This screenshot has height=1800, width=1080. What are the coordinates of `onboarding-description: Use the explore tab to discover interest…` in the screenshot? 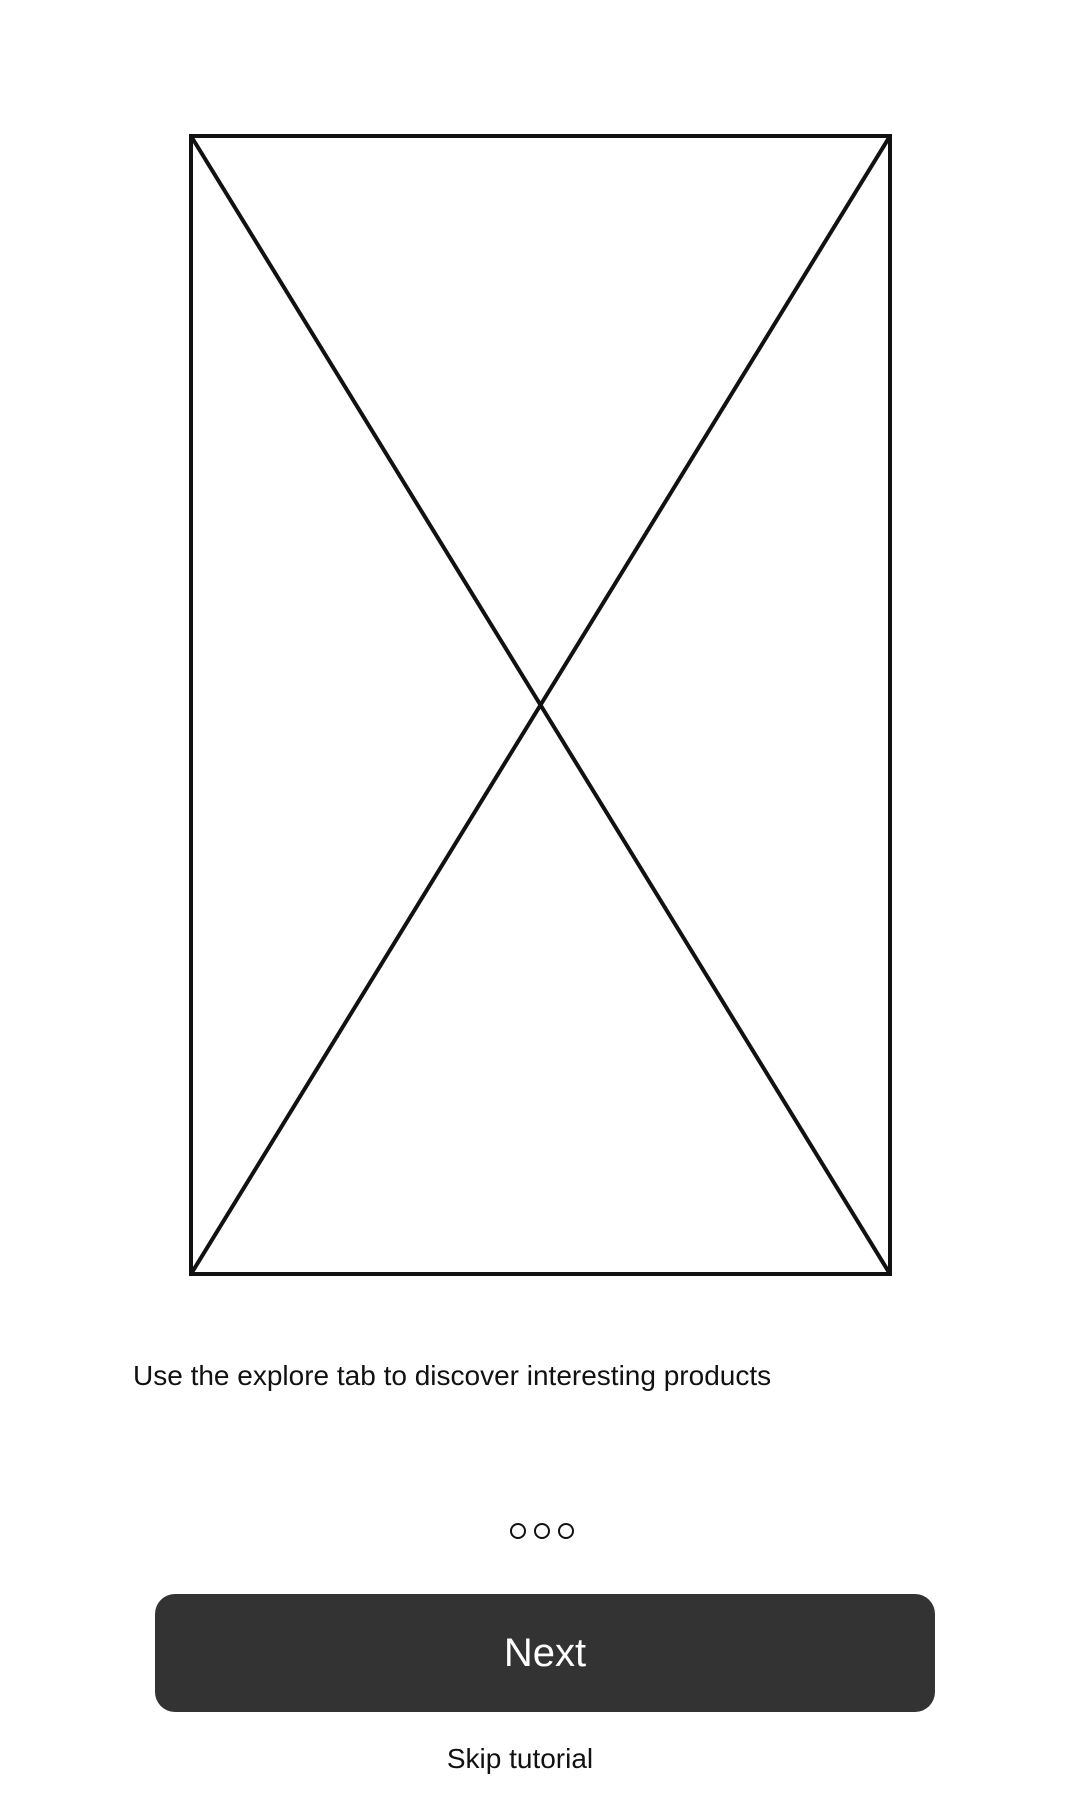 It's located at (452, 1375).